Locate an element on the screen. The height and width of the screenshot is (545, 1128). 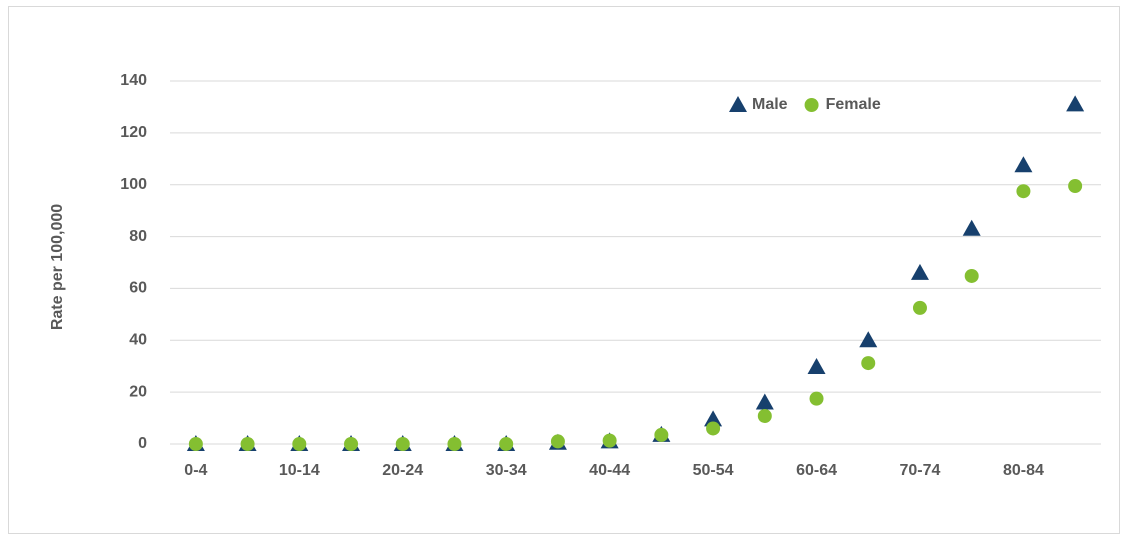
y-tick-label: 120 is located at coordinates (133, 132).